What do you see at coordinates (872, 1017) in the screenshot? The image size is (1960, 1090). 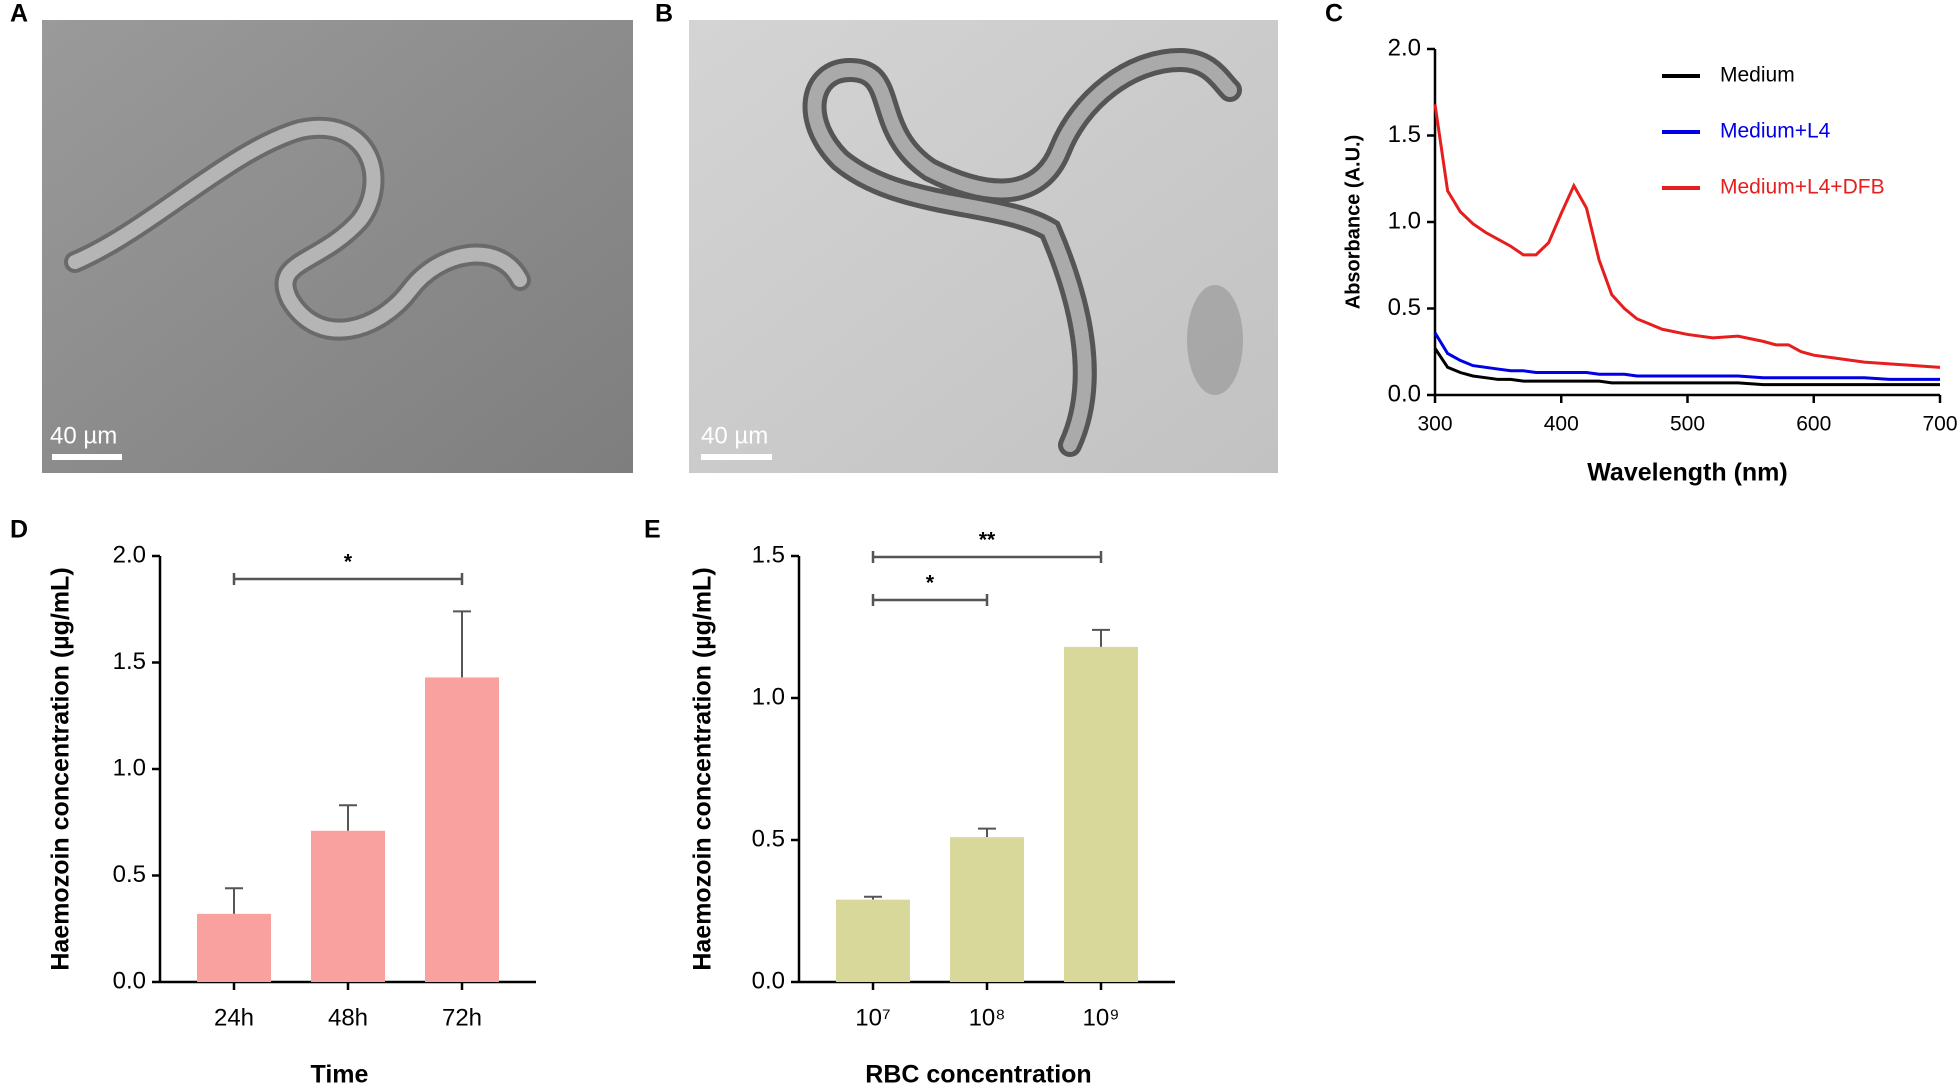 I see `x-tick-label: 10⁷` at bounding box center [872, 1017].